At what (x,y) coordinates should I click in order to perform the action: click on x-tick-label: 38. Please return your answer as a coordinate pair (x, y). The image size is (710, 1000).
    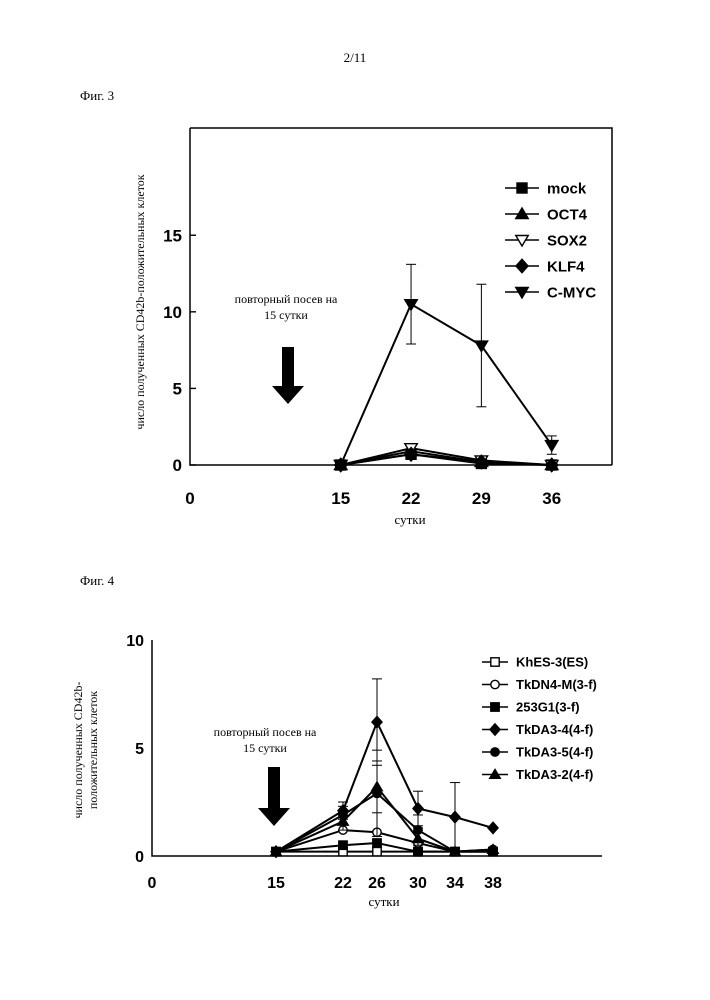
    Looking at the image, I should click on (493, 883).